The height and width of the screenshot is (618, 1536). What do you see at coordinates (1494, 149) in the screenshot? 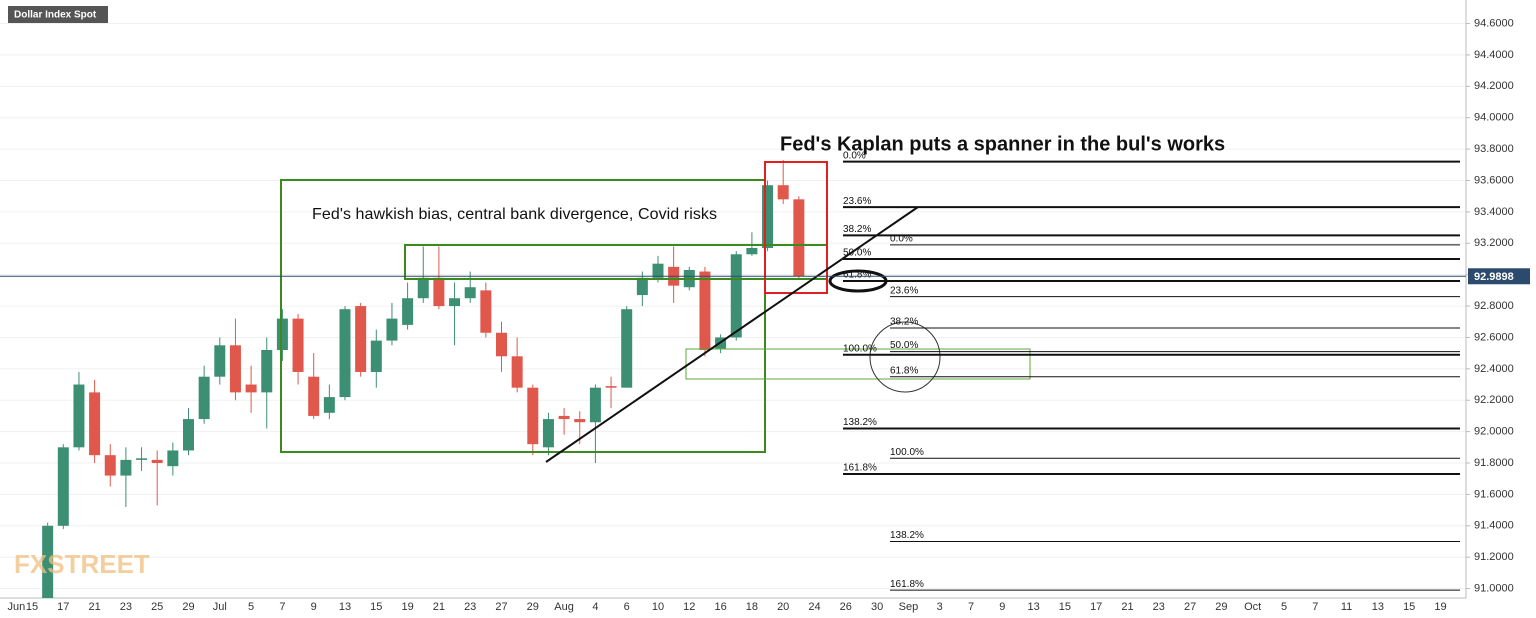
I see `y-tick-label: 93.8000` at bounding box center [1494, 149].